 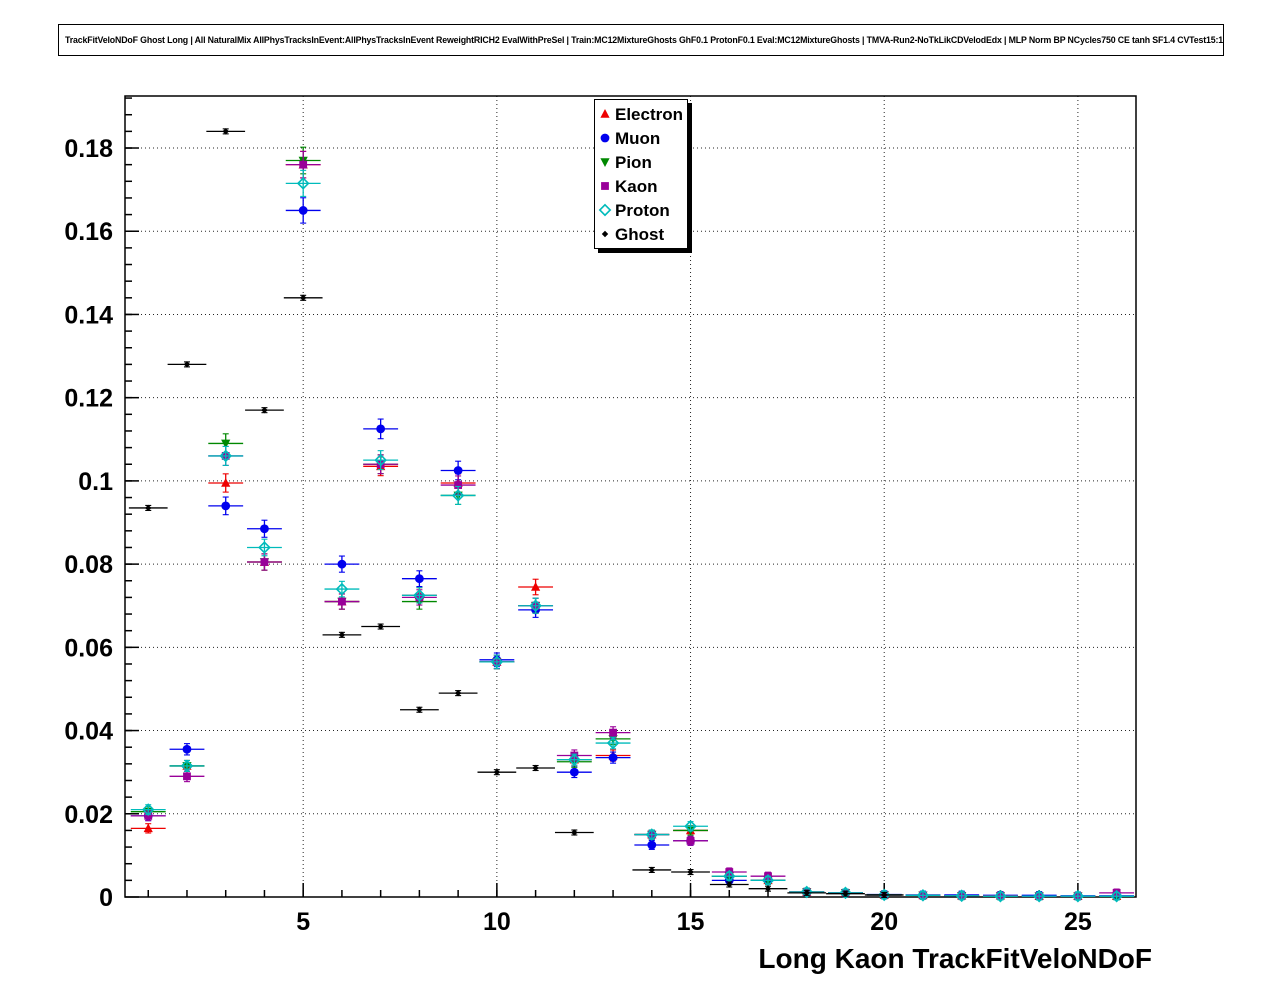 I want to click on x-tick-label: 15, so click(x=691, y=922).